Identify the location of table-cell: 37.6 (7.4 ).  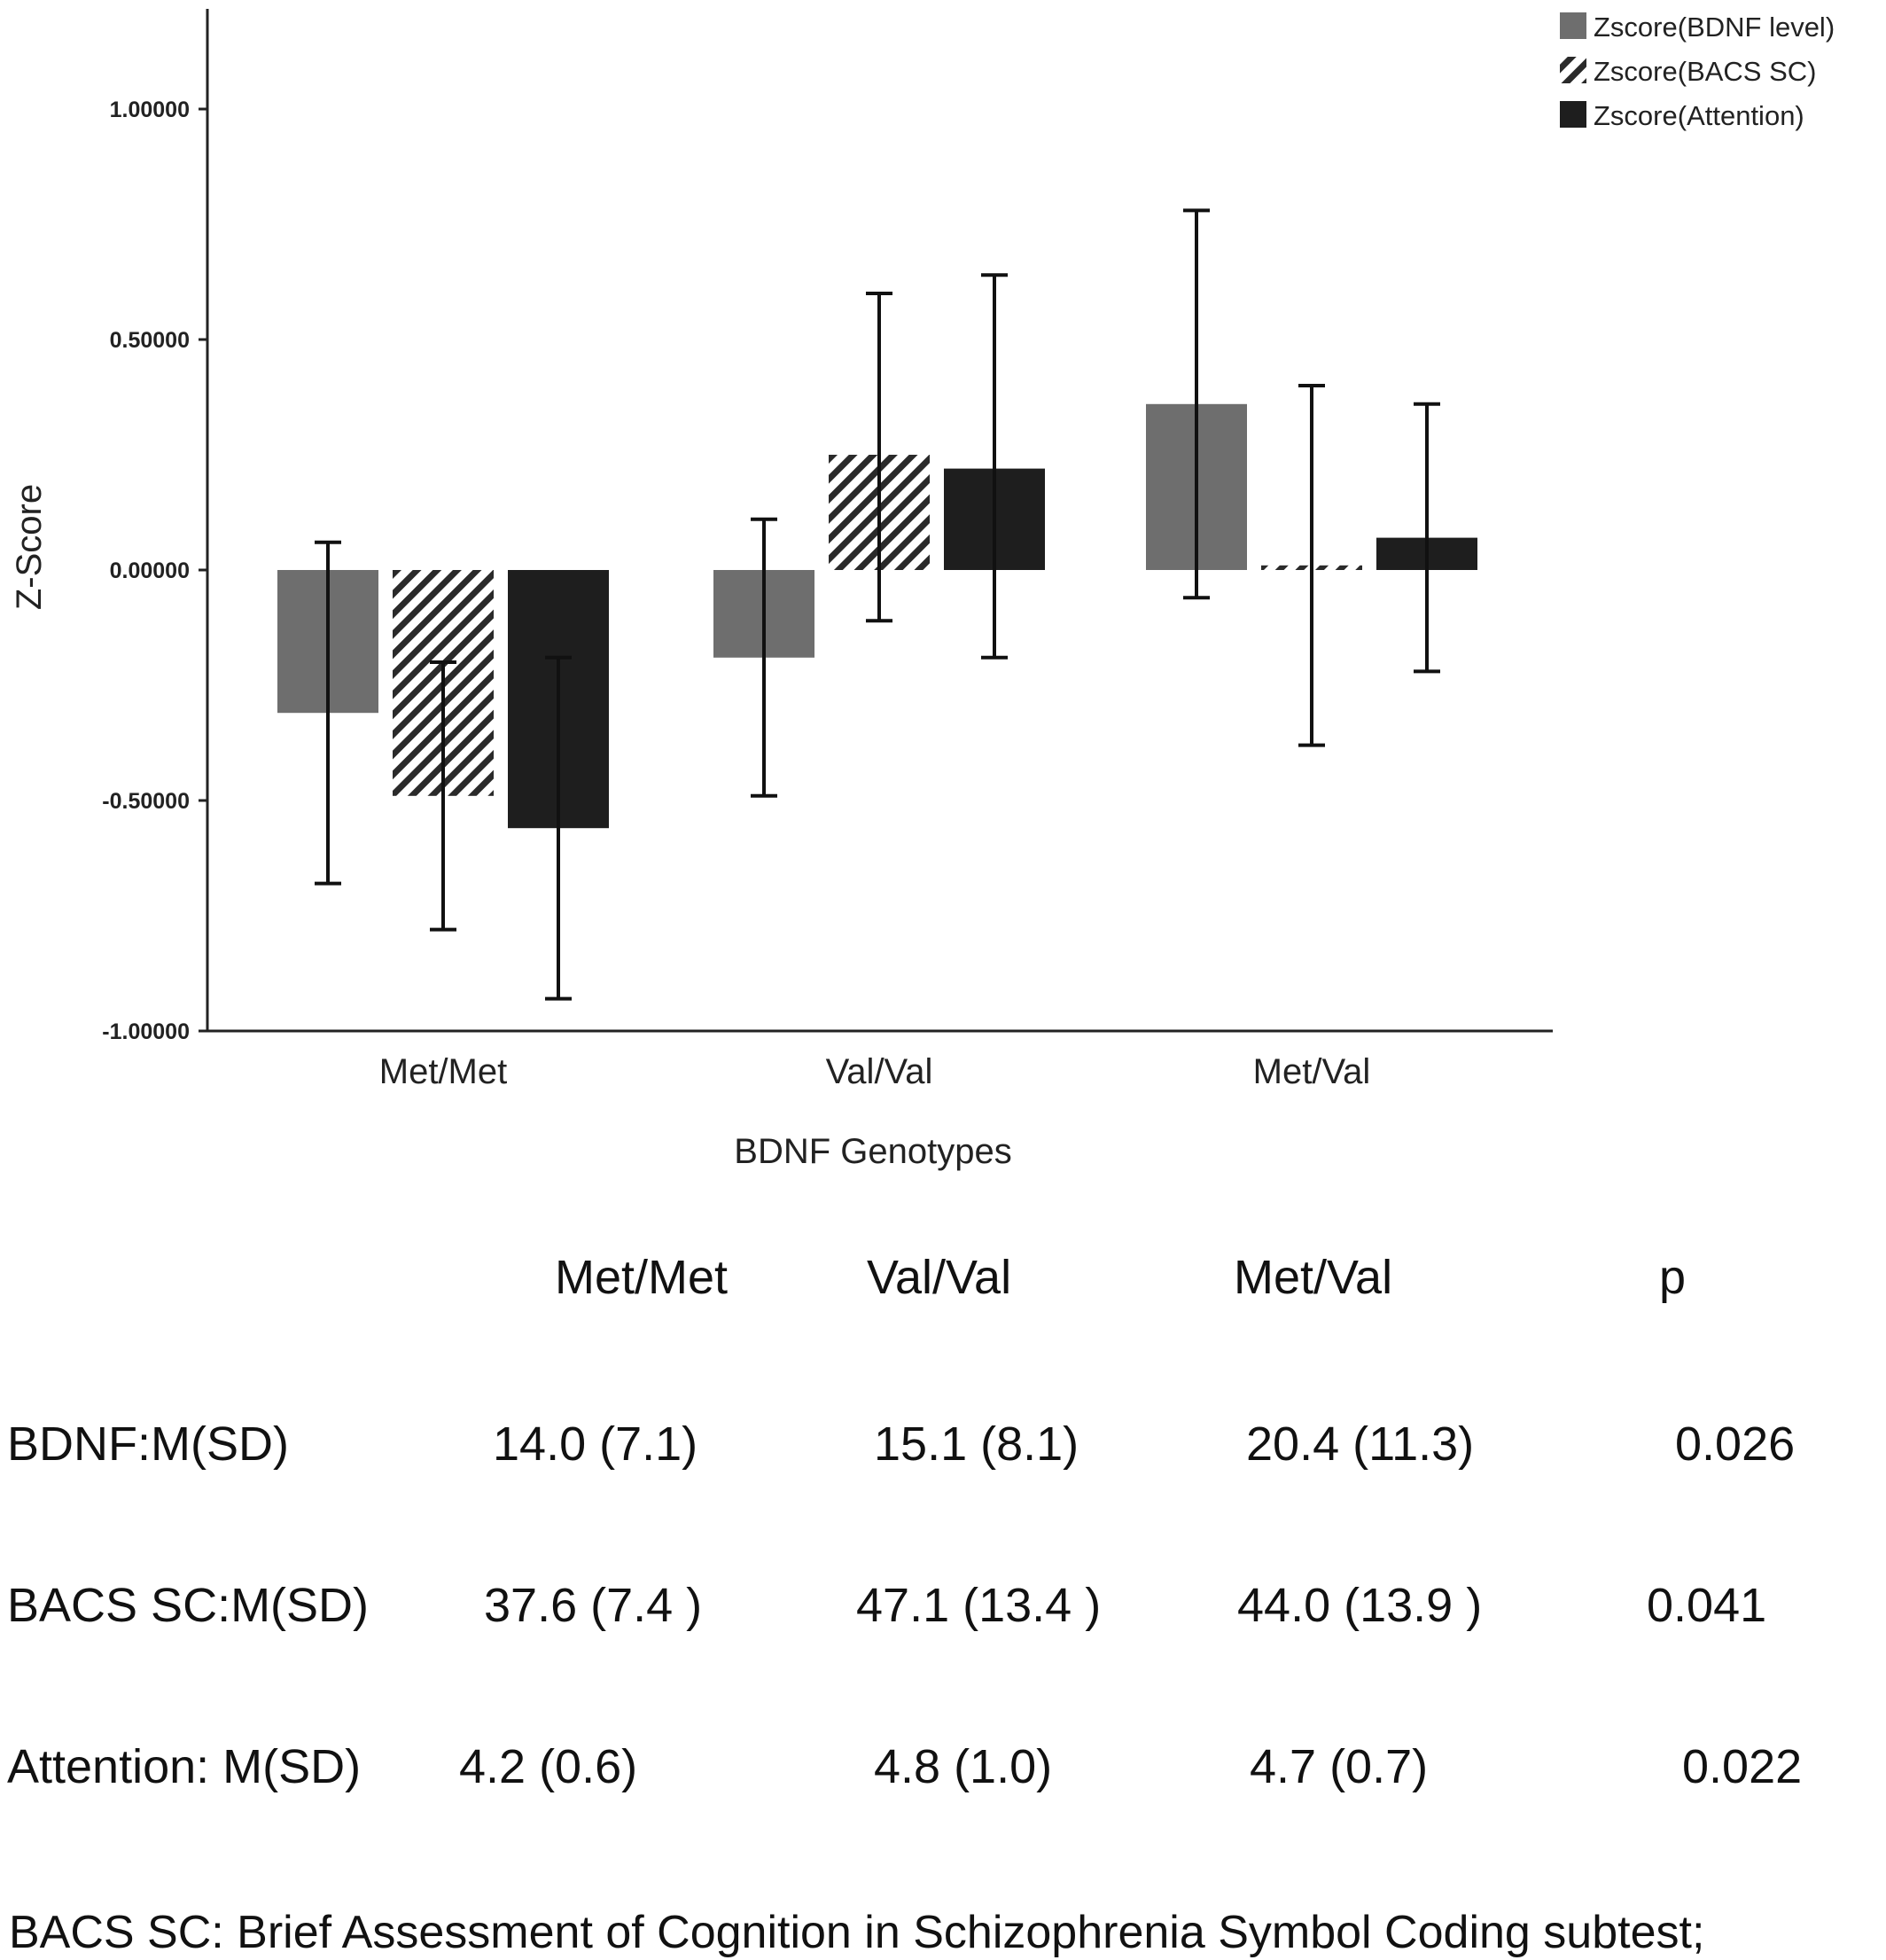
(593, 1605).